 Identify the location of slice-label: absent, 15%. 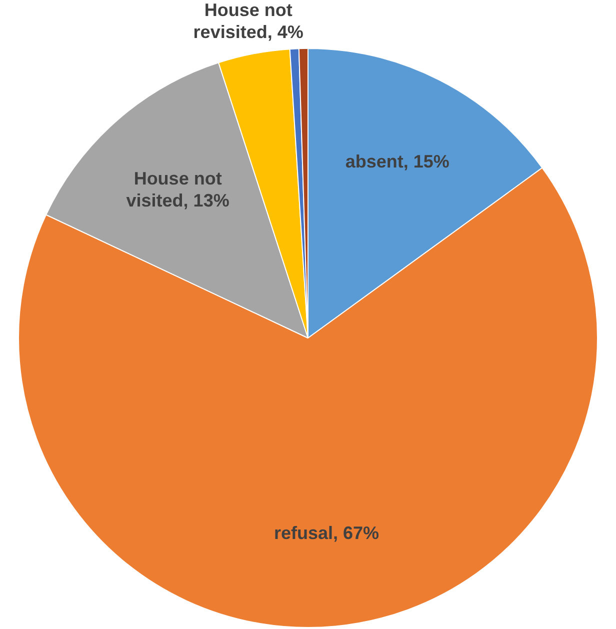
(397, 162).